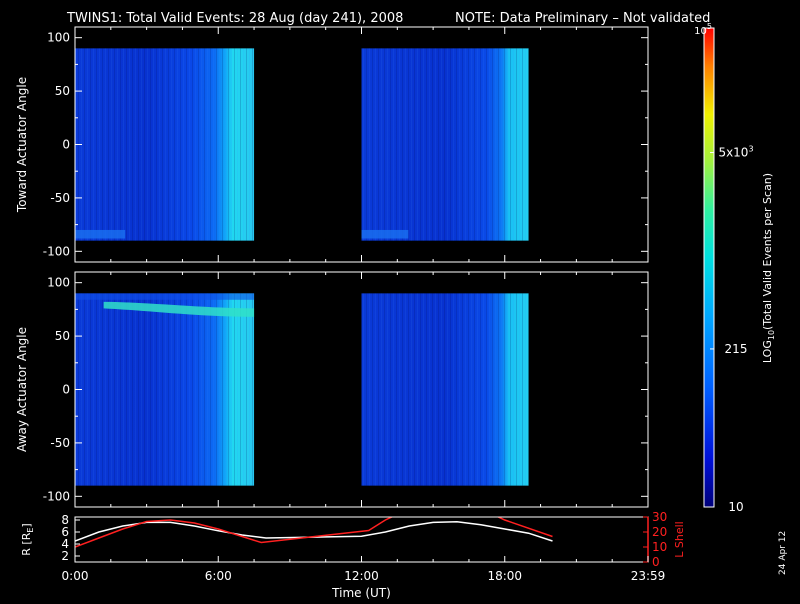 Image resolution: width=800 pixels, height=604 pixels. What do you see at coordinates (26, 525) in the screenshot?
I see `left-axis-label-end: ]` at bounding box center [26, 525].